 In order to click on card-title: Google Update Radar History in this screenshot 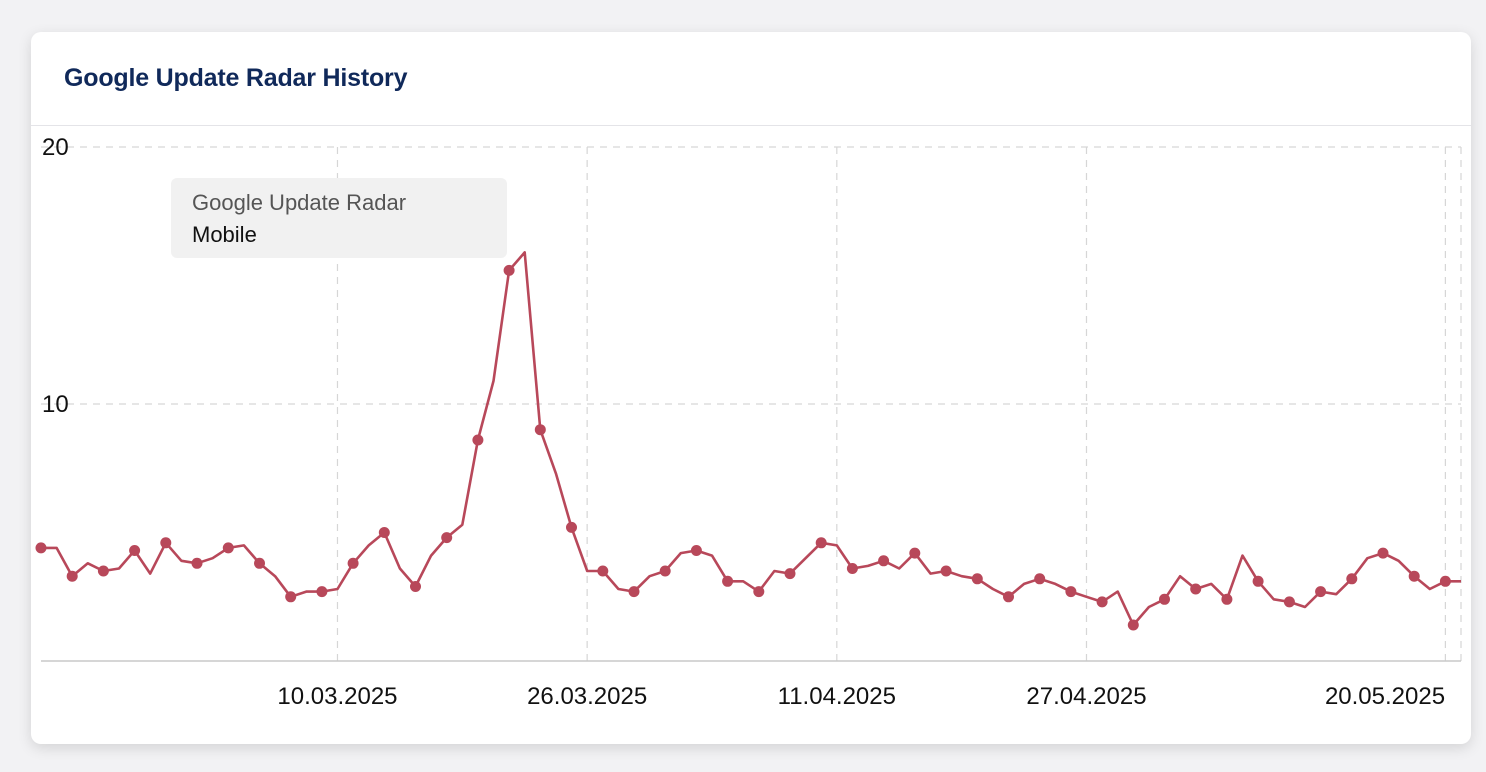, I will do `click(236, 78)`.